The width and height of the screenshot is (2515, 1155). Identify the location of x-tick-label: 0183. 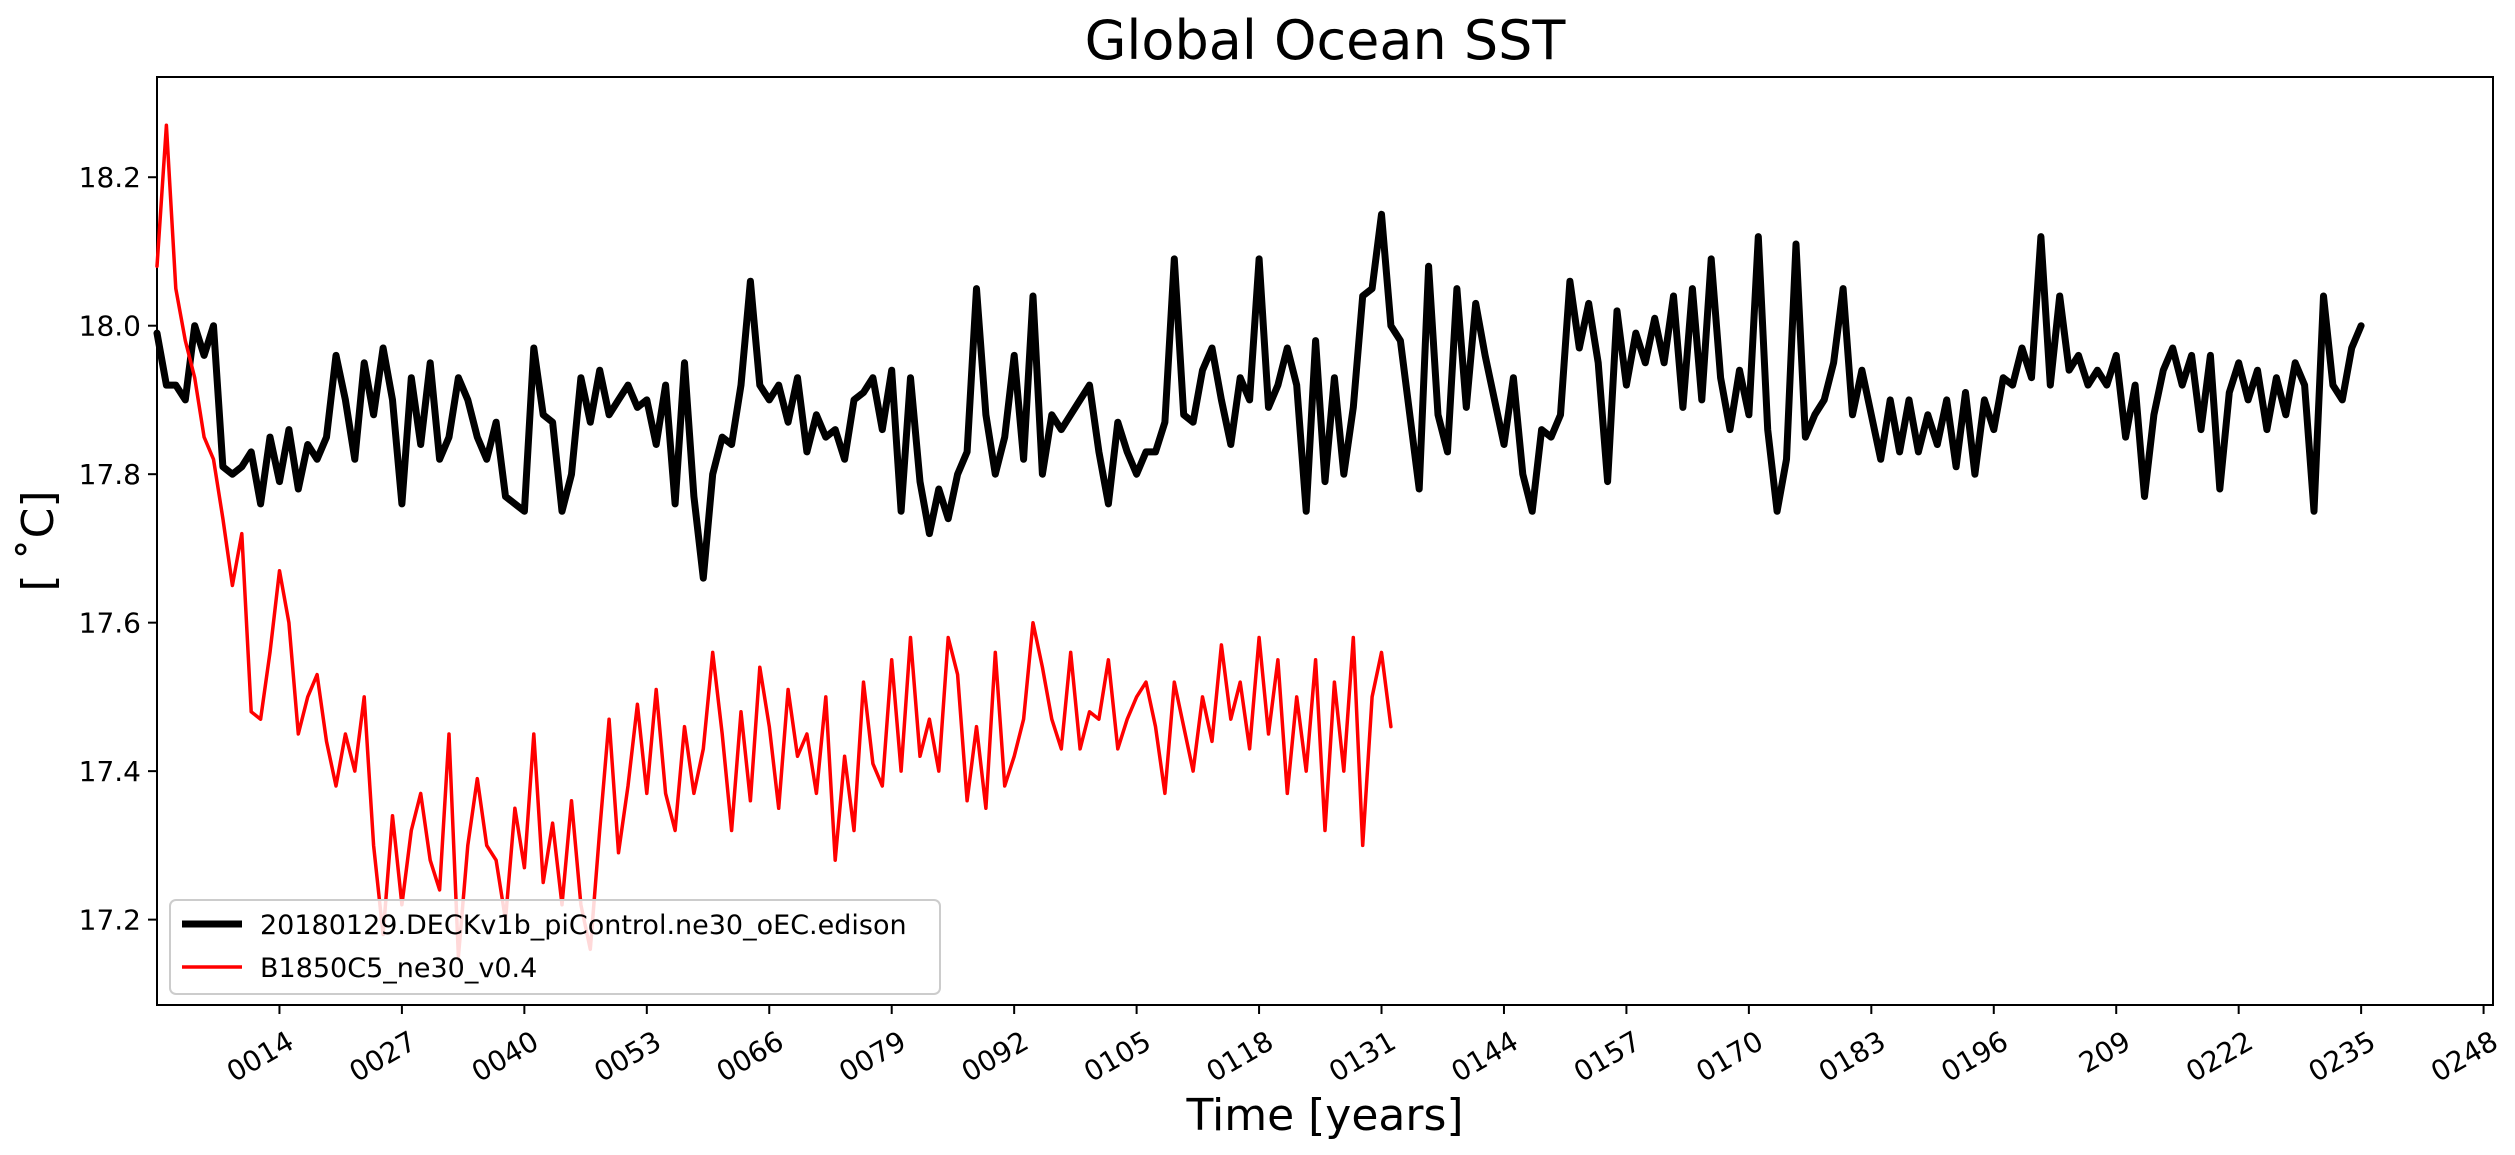
(1852, 1056).